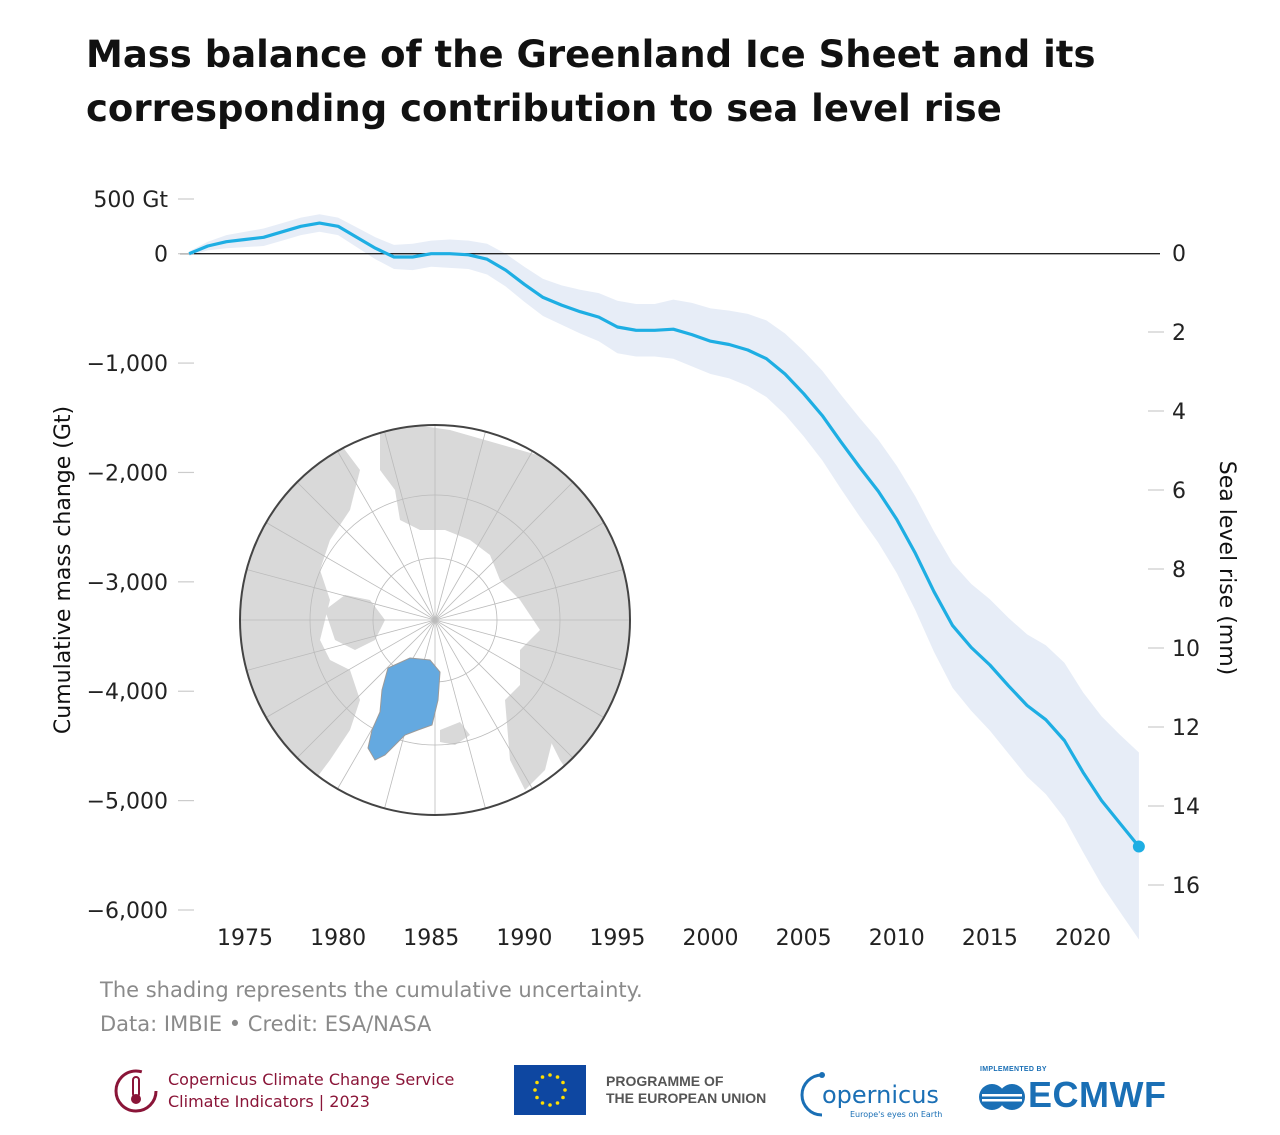 This screenshot has height=1135, width=1280. What do you see at coordinates (130, 200) in the screenshot?
I see `y-tick-label: 500 Gt` at bounding box center [130, 200].